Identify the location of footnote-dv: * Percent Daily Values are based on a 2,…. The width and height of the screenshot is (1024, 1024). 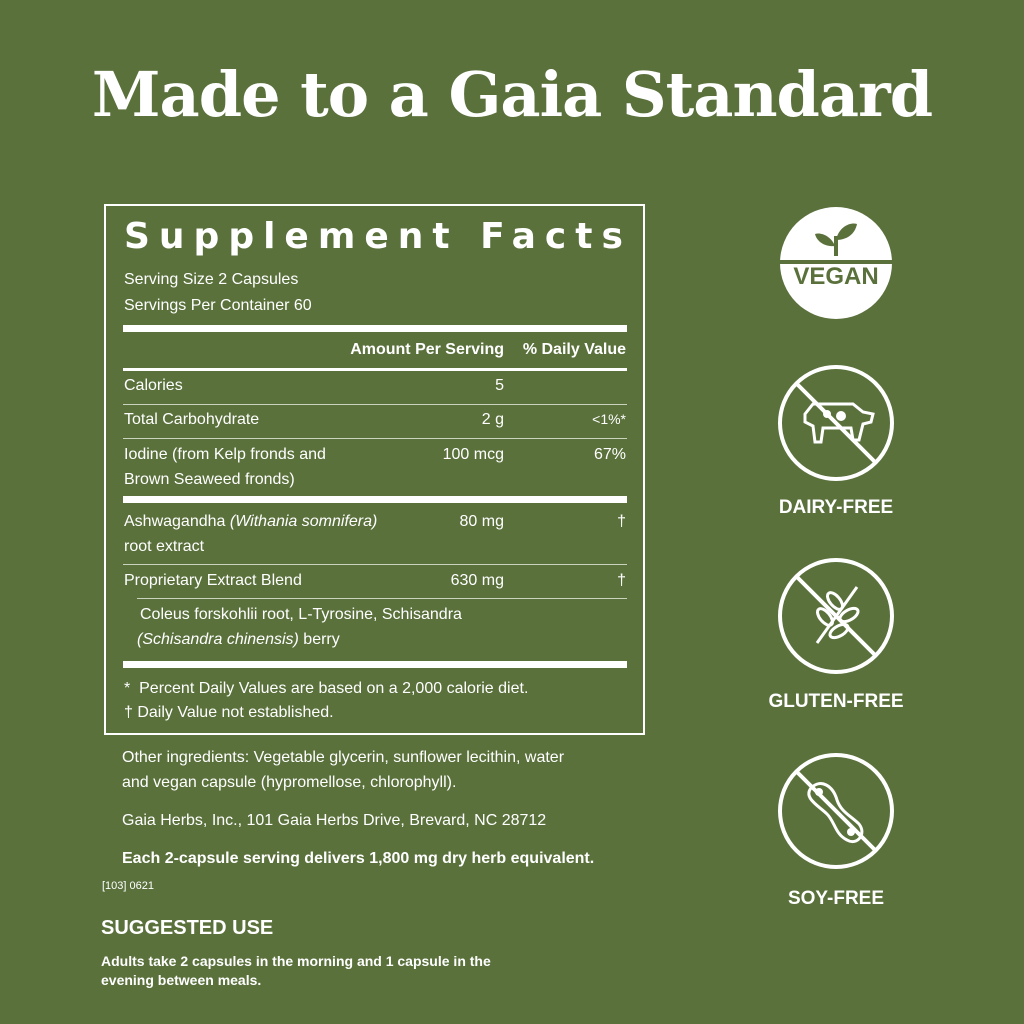
(326, 688).